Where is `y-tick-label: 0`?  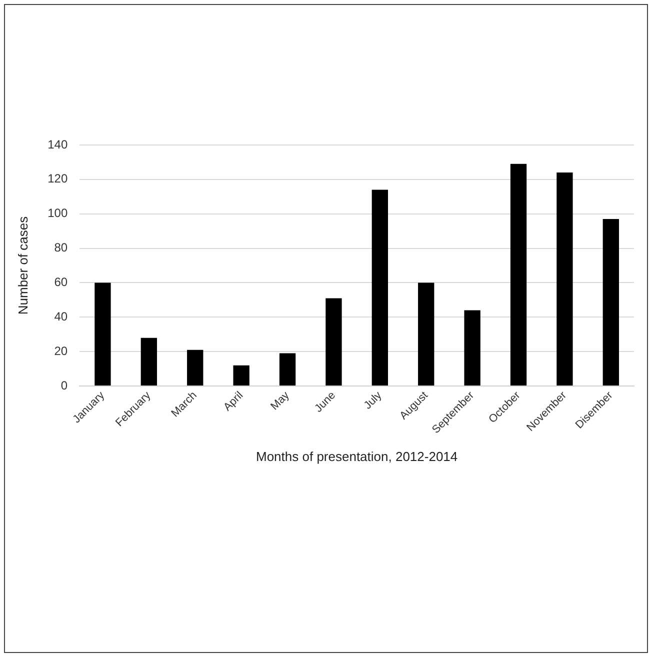
y-tick-label: 0 is located at coordinates (64, 385).